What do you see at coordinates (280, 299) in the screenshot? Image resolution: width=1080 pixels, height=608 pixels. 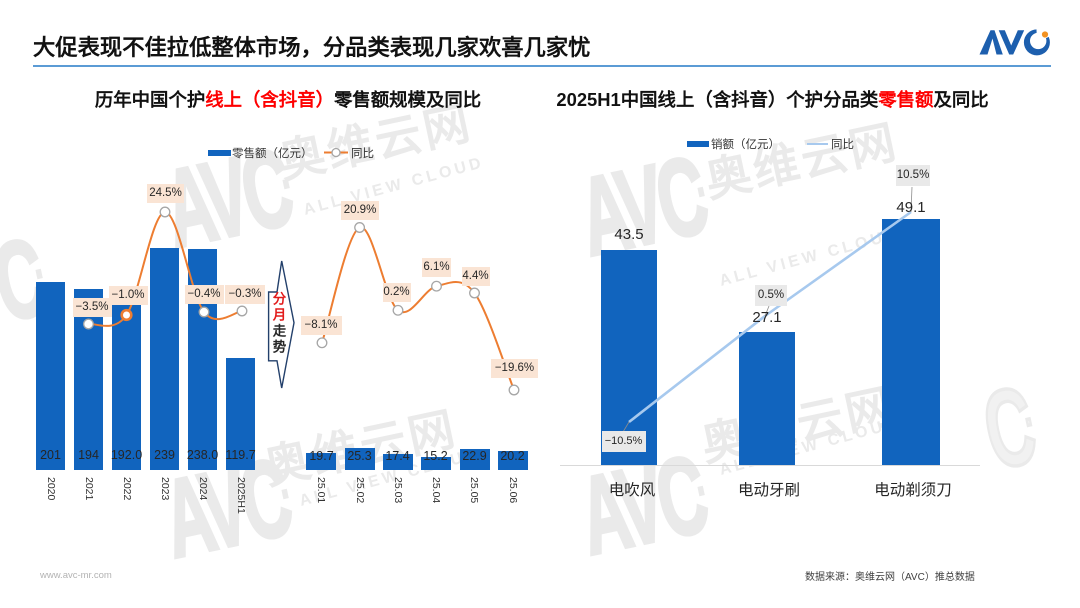 I see `svg-text: 分` at bounding box center [280, 299].